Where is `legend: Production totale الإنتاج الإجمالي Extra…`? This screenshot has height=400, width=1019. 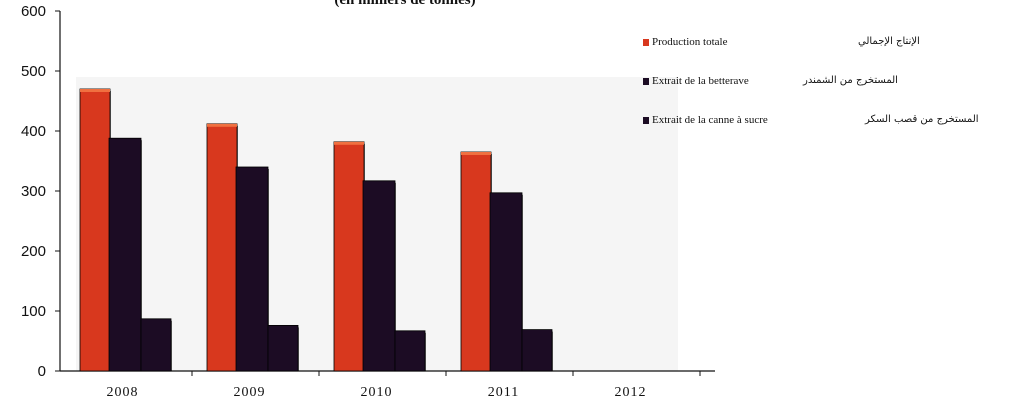 legend: Production totale الإنتاج الإجمالي Extra… is located at coordinates (828, 94).